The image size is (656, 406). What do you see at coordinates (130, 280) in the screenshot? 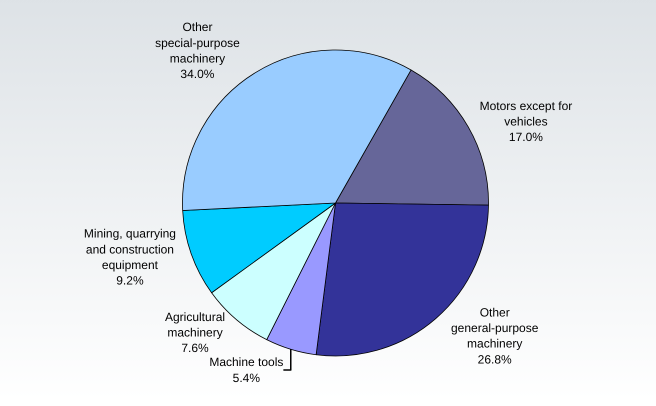
I see `data-label: 9.2%` at bounding box center [130, 280].